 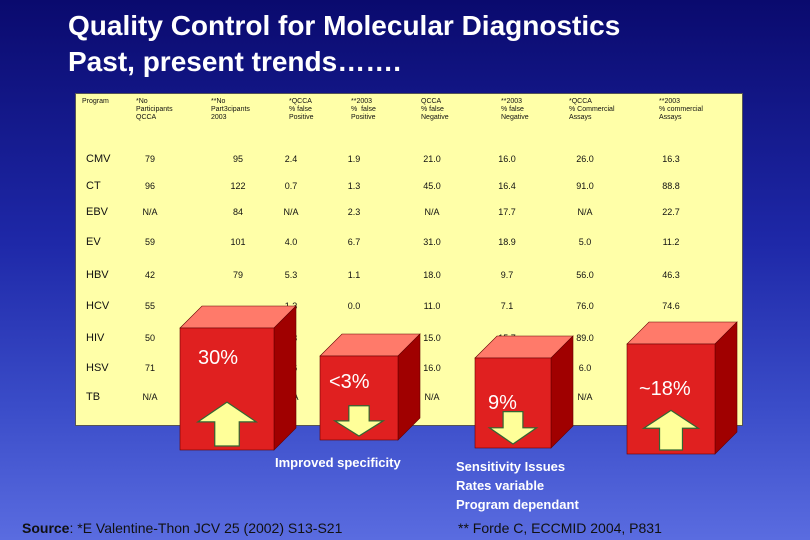 I want to click on table-cell: 74.6, so click(x=671, y=306).